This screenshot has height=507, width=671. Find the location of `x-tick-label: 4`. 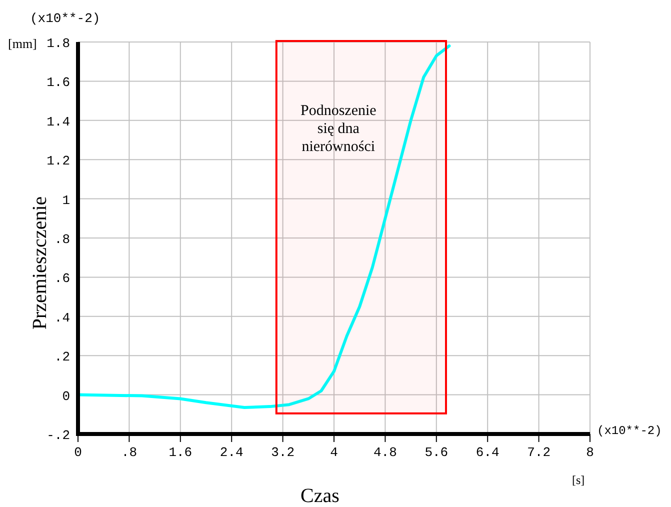

x-tick-label: 4 is located at coordinates (334, 452).